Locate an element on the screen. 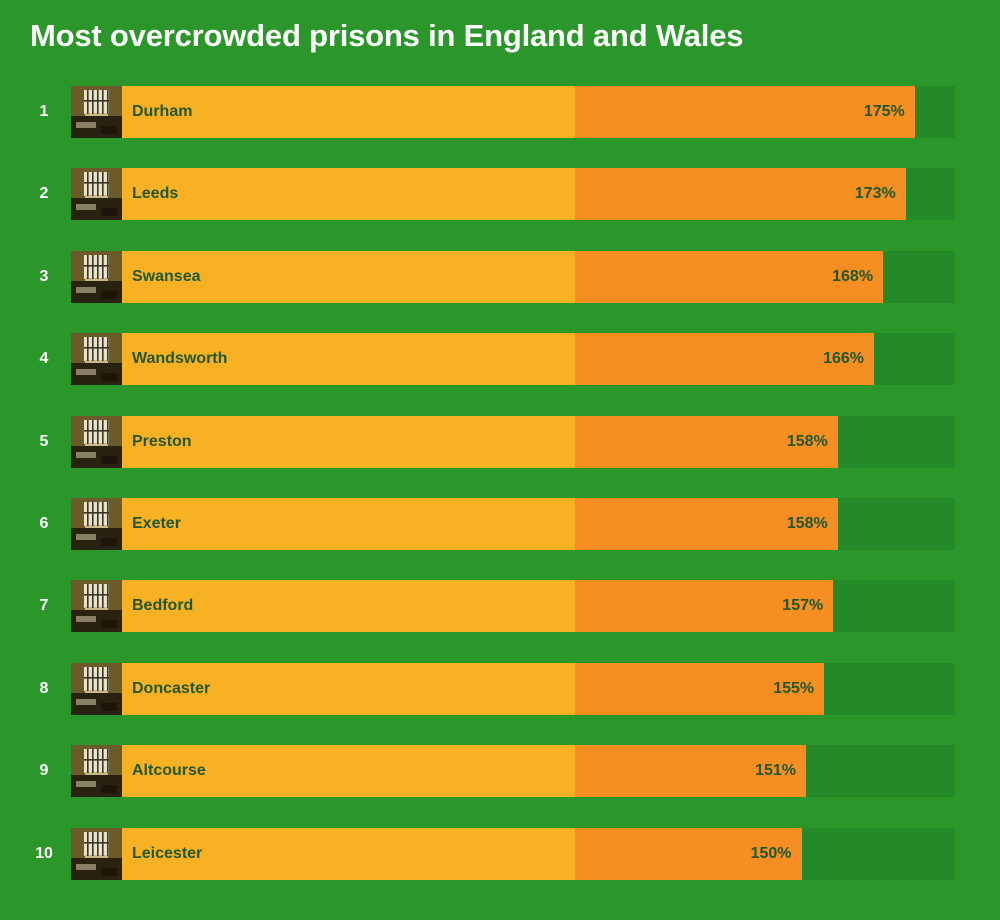 Image resolution: width=1000 pixels, height=920 pixels. value-label: 151% is located at coordinates (776, 771).